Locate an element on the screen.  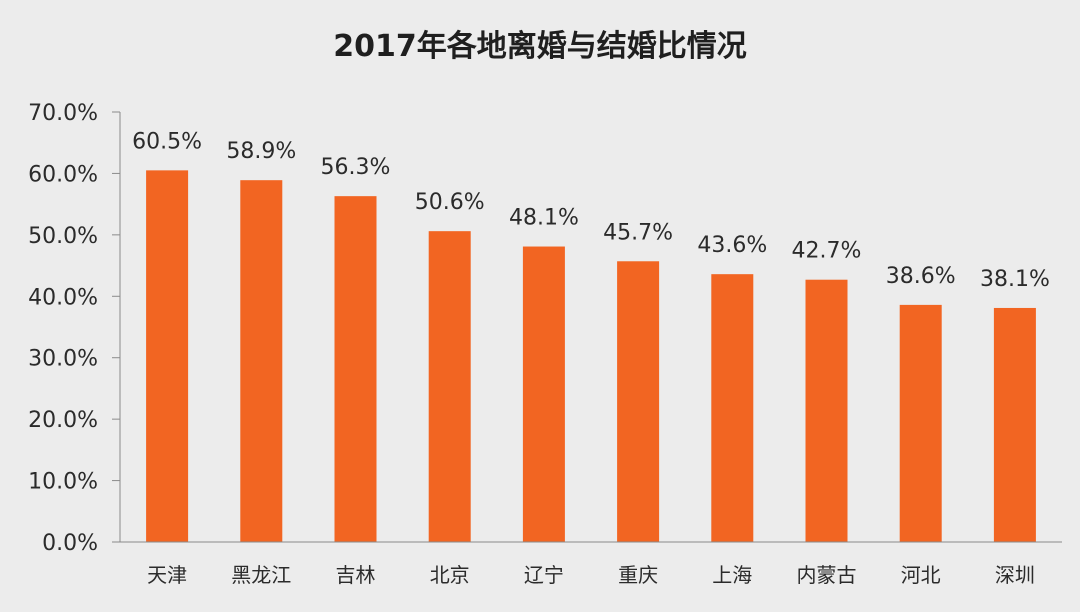
data-label: 38.1% is located at coordinates (1015, 279).